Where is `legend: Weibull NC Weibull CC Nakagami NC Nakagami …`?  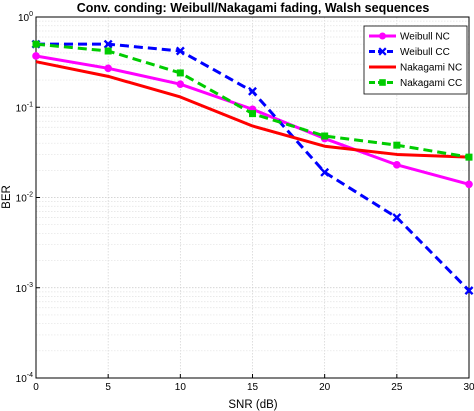
legend: Weibull NC Weibull CC Nakagami NC Nakagami … is located at coordinates (415, 60).